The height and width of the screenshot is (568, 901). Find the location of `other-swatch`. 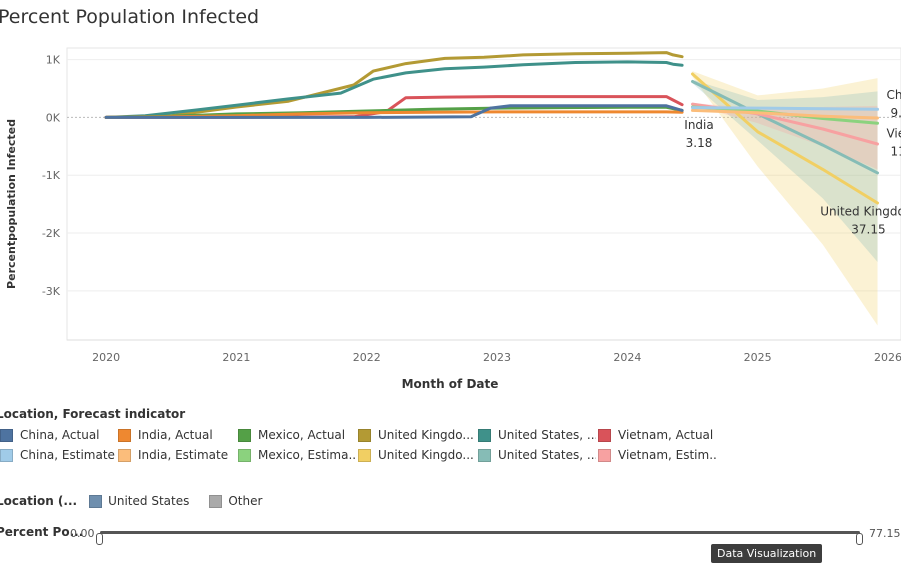

other-swatch is located at coordinates (216, 501).